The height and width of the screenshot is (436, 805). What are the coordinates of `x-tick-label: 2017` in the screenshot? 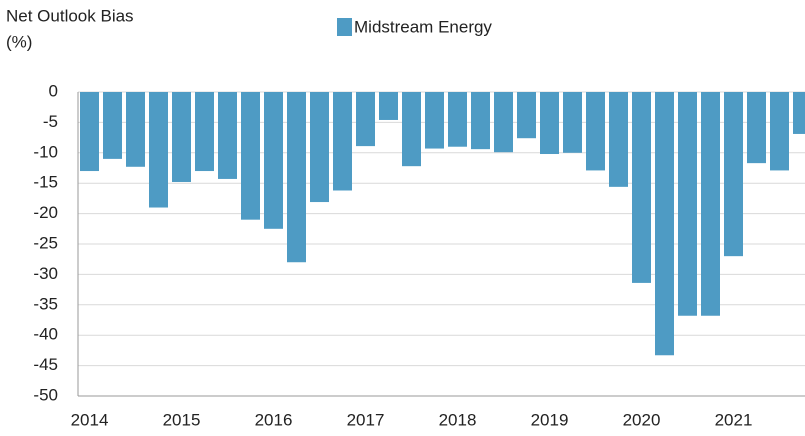 It's located at (366, 419).